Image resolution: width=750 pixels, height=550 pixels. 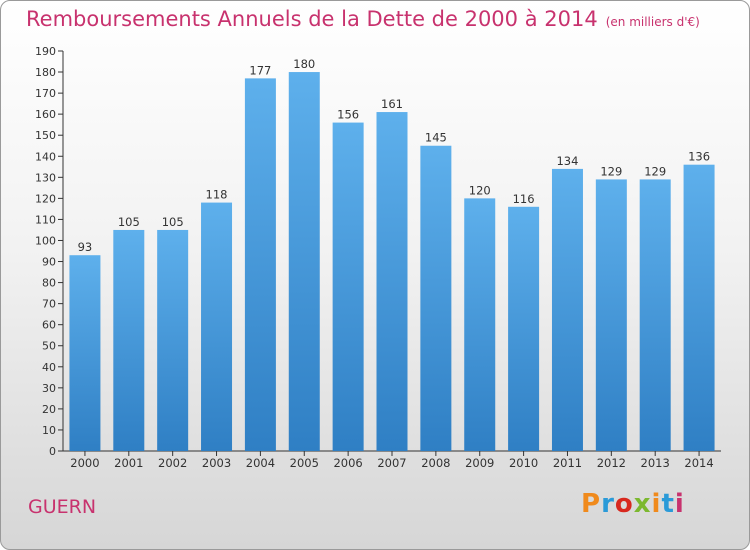 I want to click on bar-value-label: 177, so click(x=260, y=70).